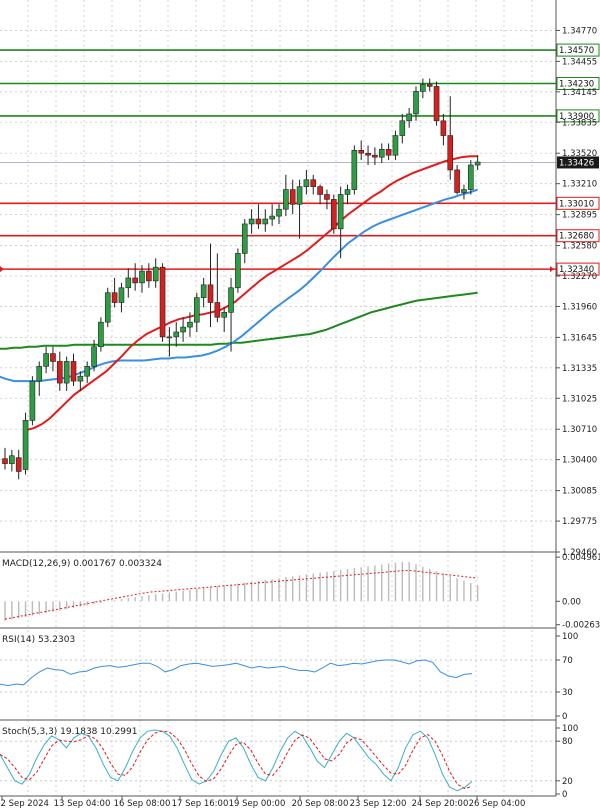  What do you see at coordinates (200, 804) in the screenshot?
I see `x-tick-label: 17 Sep 16:00` at bounding box center [200, 804].